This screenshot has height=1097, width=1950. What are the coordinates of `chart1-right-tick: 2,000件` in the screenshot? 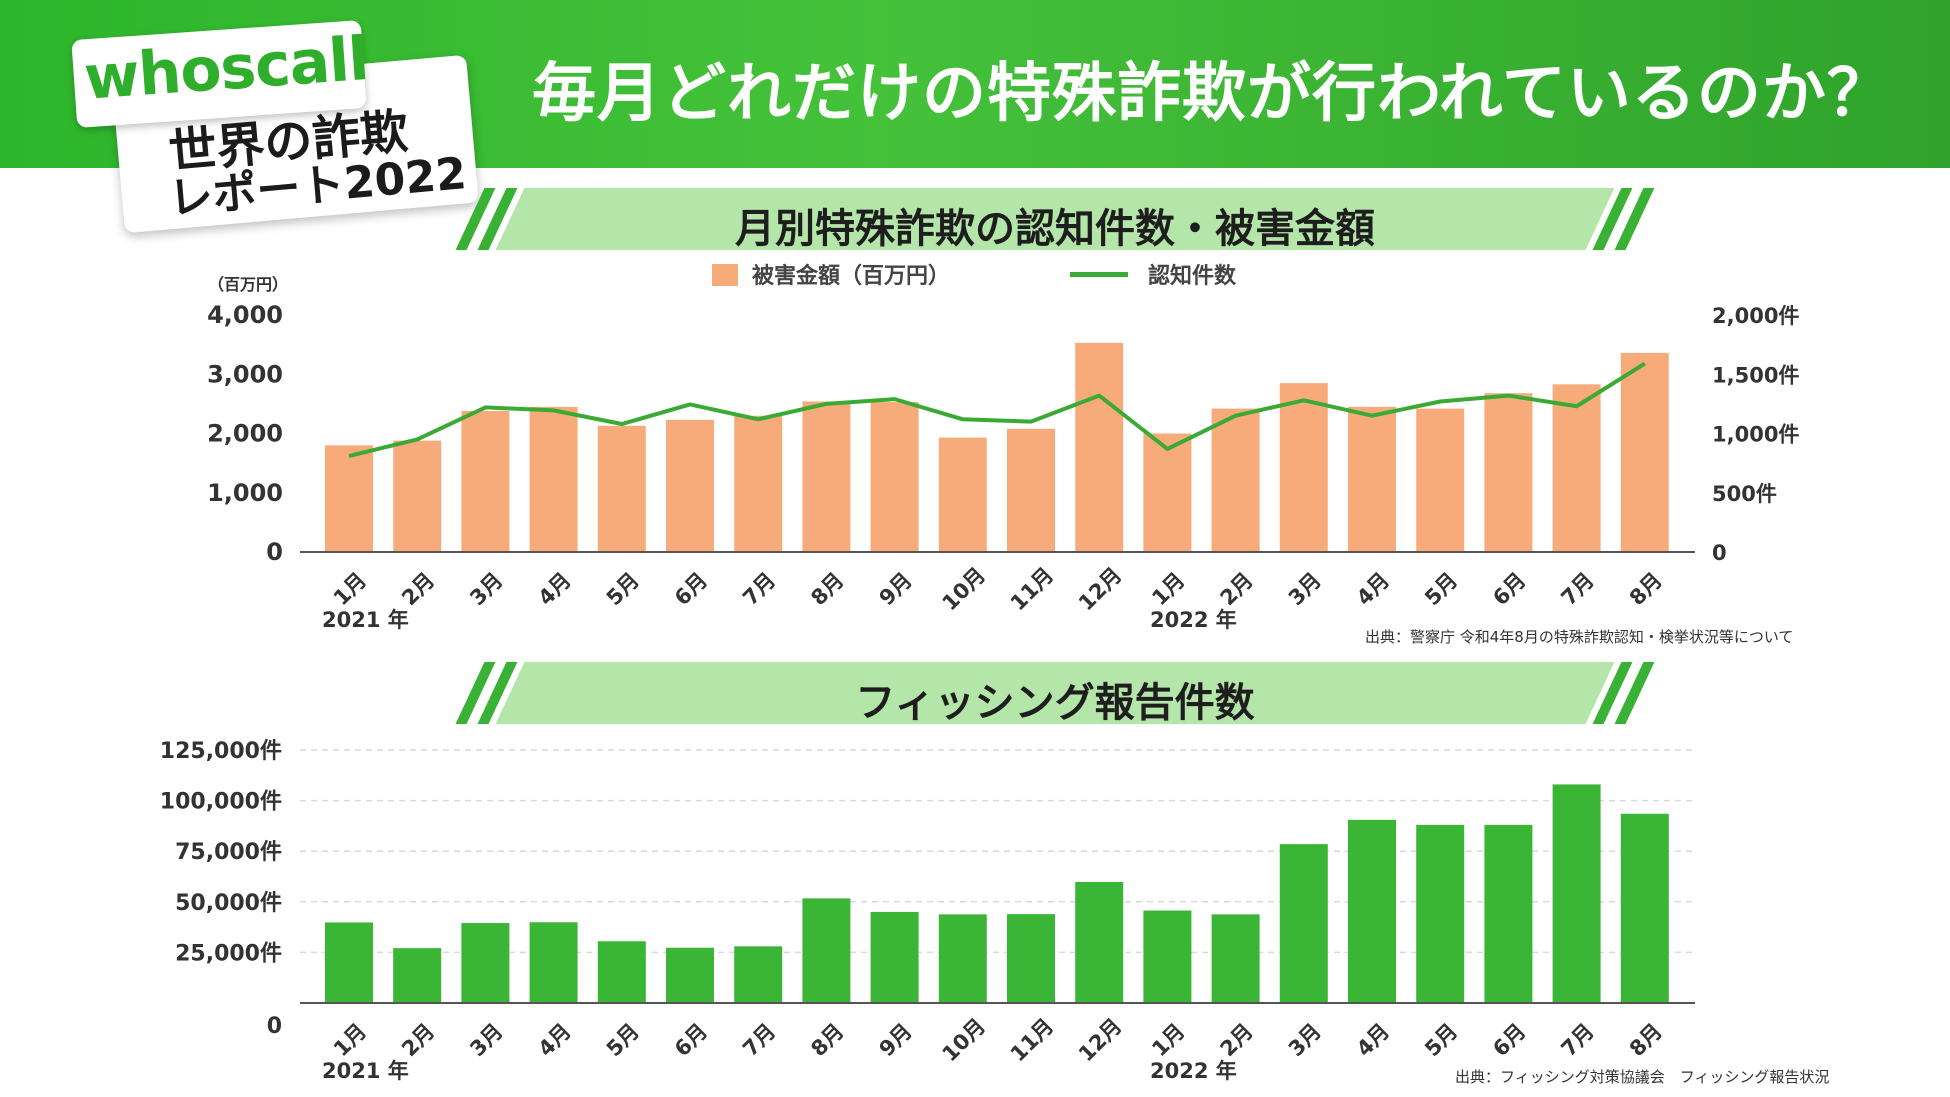 It's located at (1755, 316).